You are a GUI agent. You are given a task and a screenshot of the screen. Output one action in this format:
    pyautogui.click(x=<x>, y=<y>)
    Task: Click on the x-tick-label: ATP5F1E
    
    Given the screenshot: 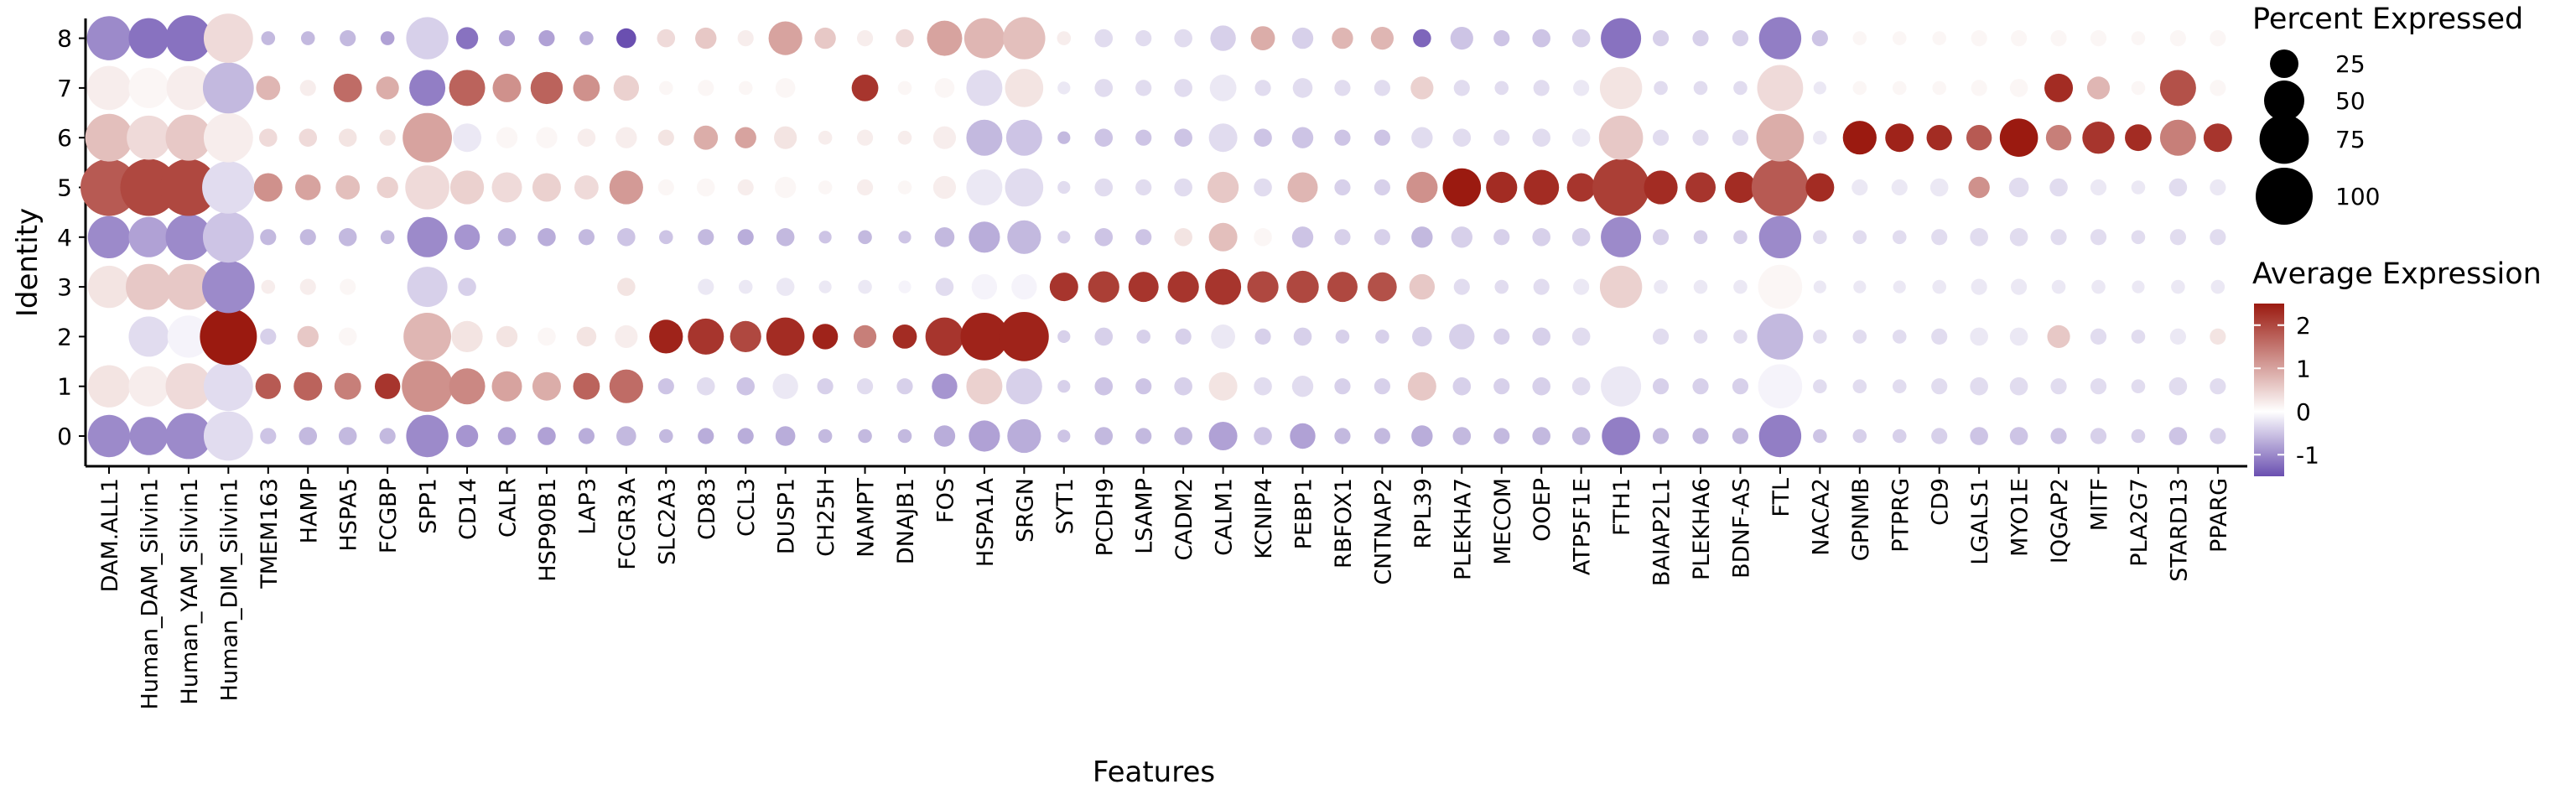 What is the action you would take?
    pyautogui.click(x=1583, y=526)
    